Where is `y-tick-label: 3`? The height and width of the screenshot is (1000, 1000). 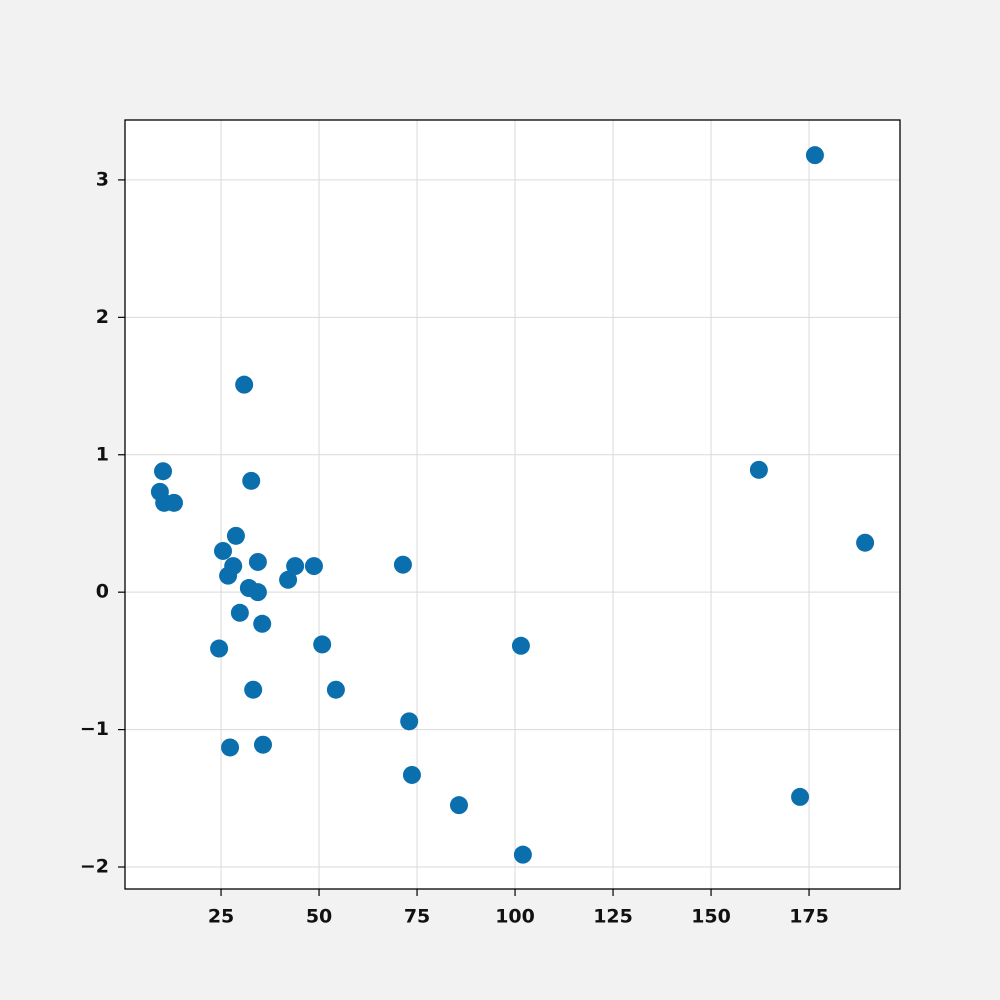 y-tick-label: 3 is located at coordinates (102, 179).